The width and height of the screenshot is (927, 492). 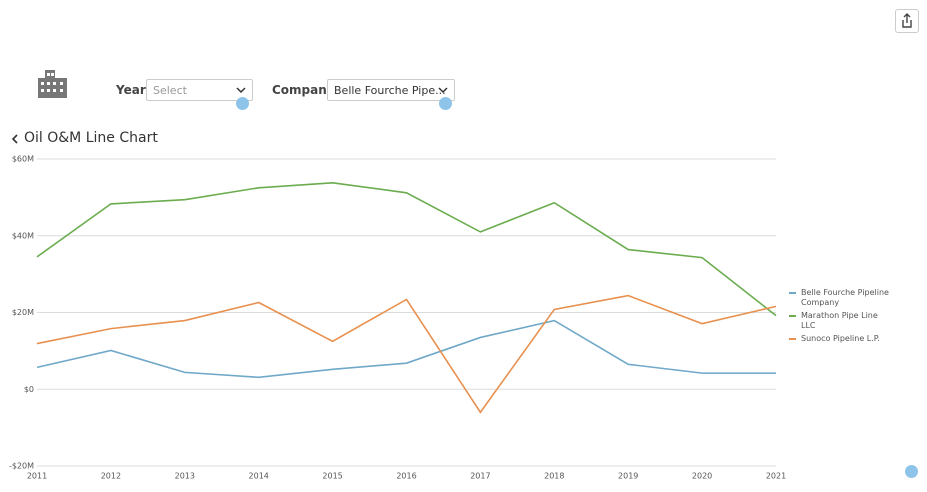 I want to click on building-icon, so click(x=52, y=84).